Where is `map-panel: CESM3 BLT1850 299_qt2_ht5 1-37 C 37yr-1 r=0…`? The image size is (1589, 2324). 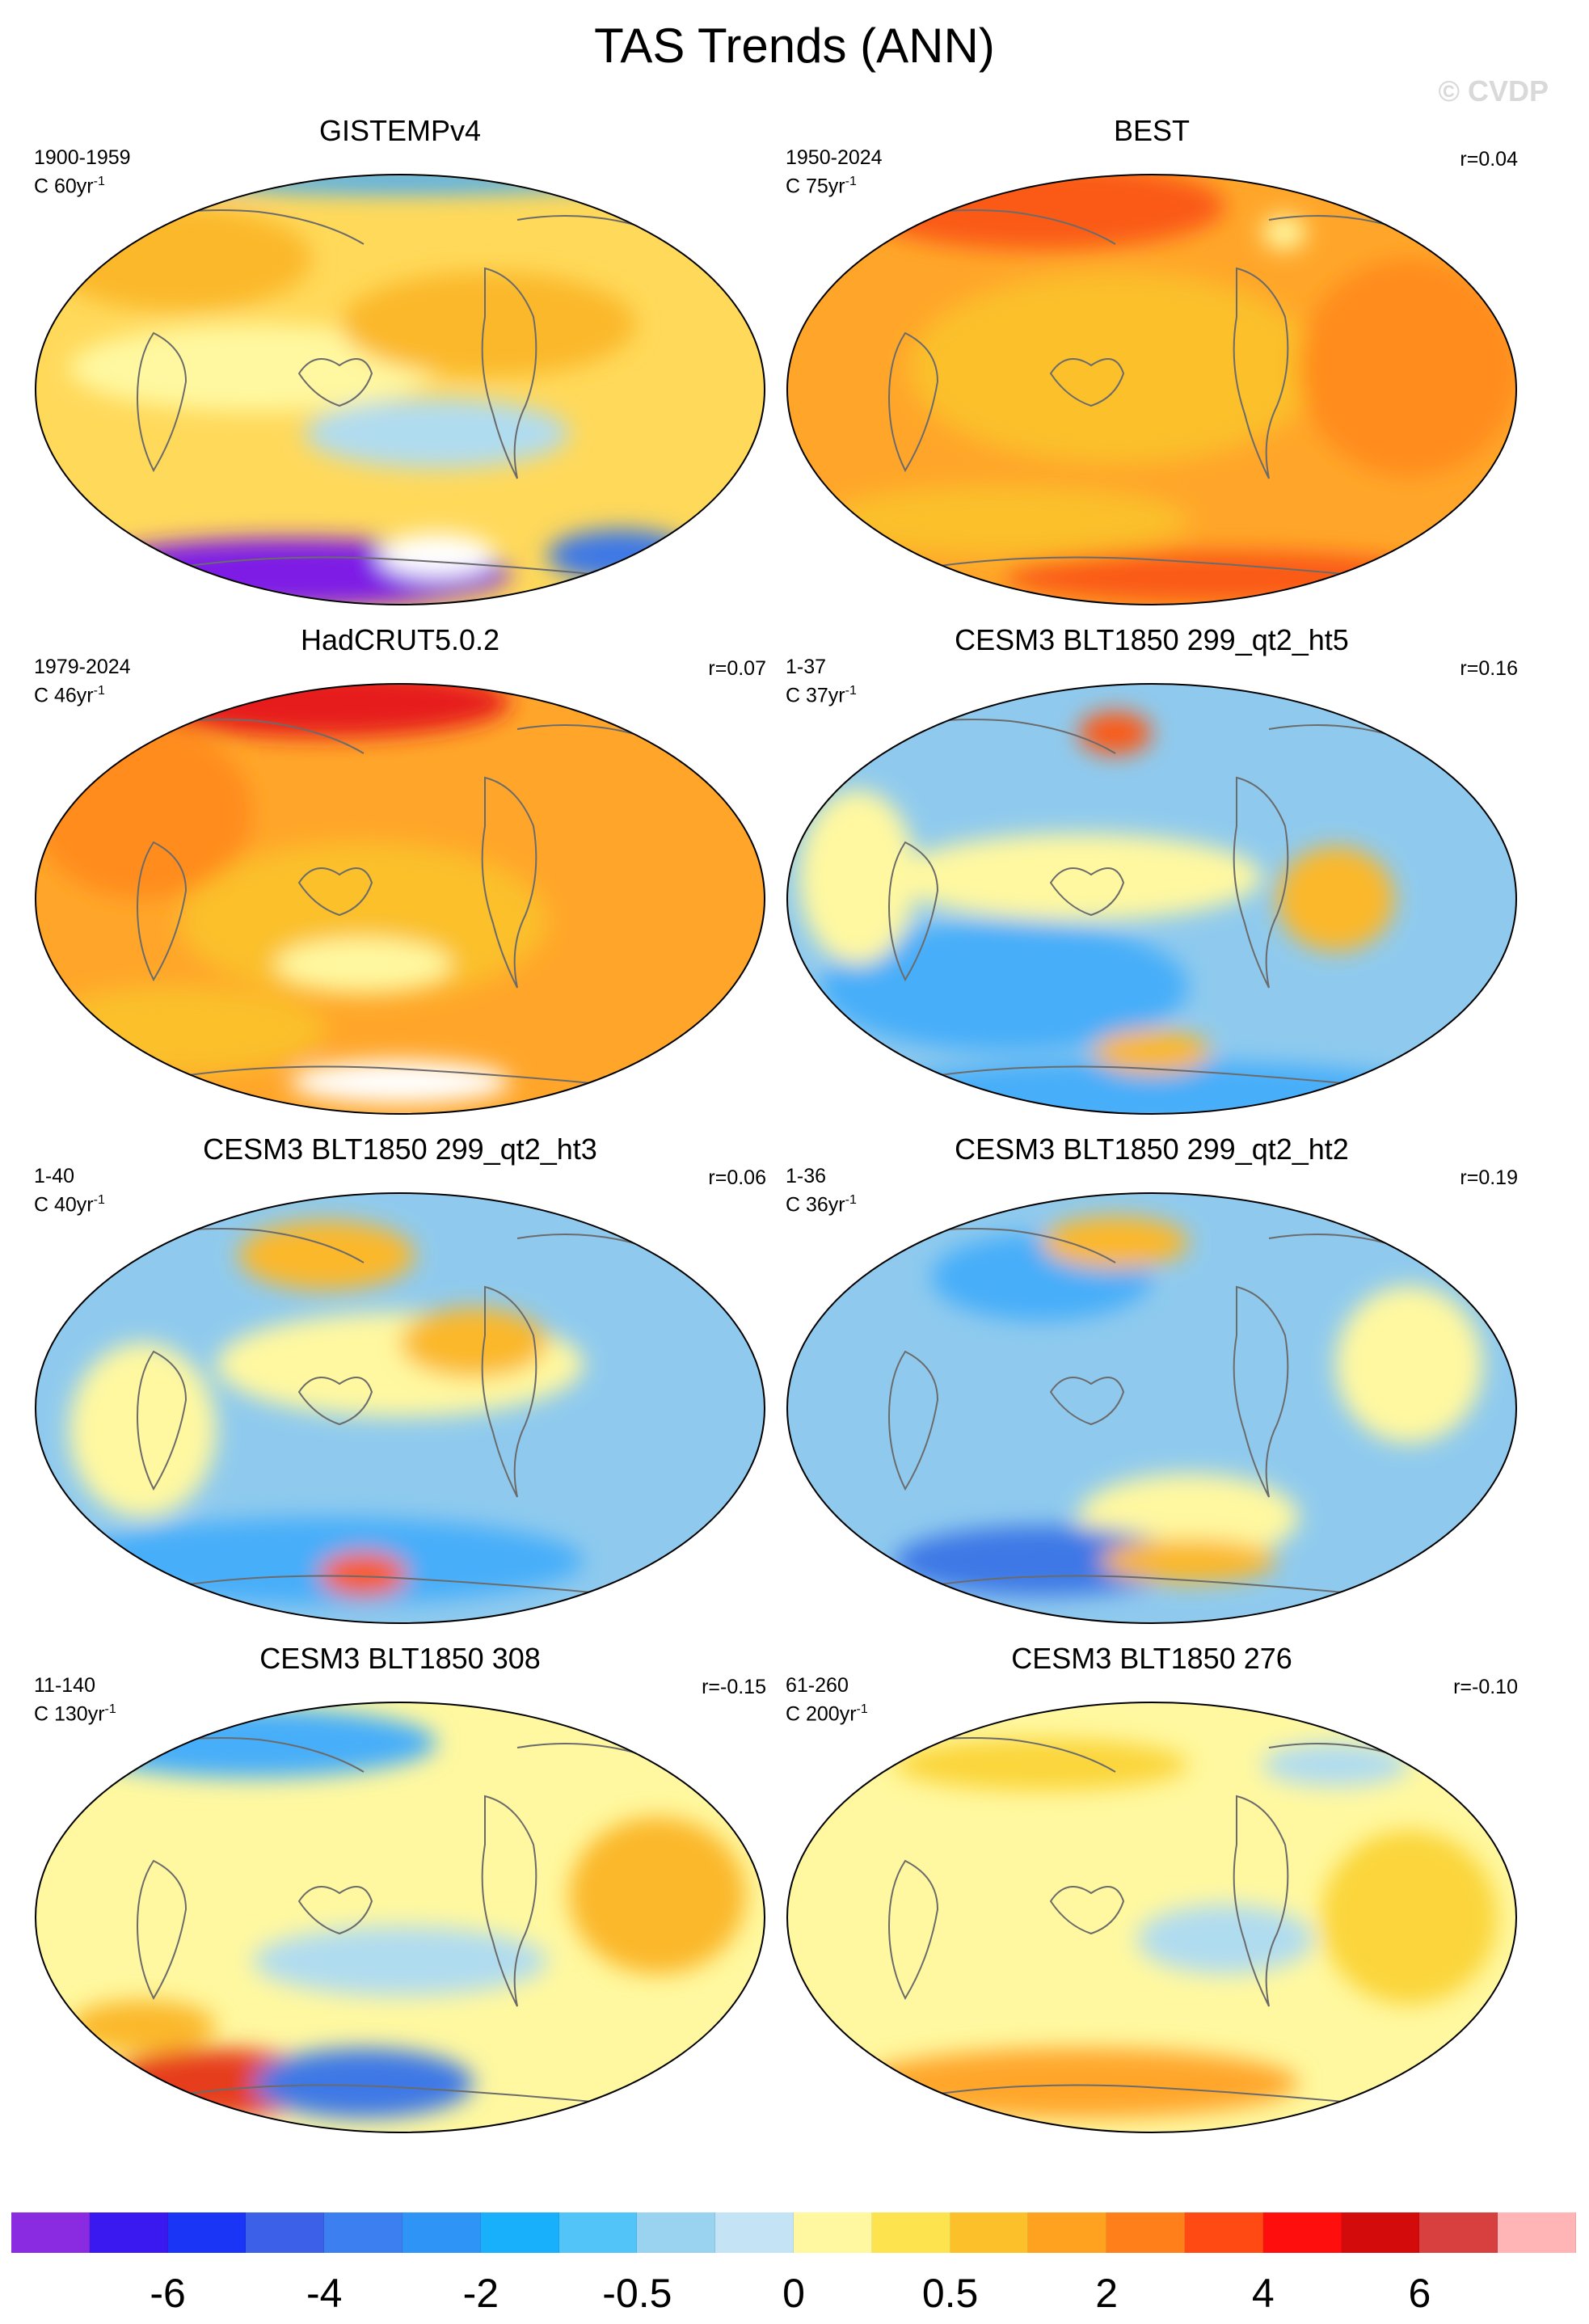
map-panel: CESM3 BLT1850 299_qt2_ht5 1-37 C 37yr-1 r=0… is located at coordinates (1152, 874).